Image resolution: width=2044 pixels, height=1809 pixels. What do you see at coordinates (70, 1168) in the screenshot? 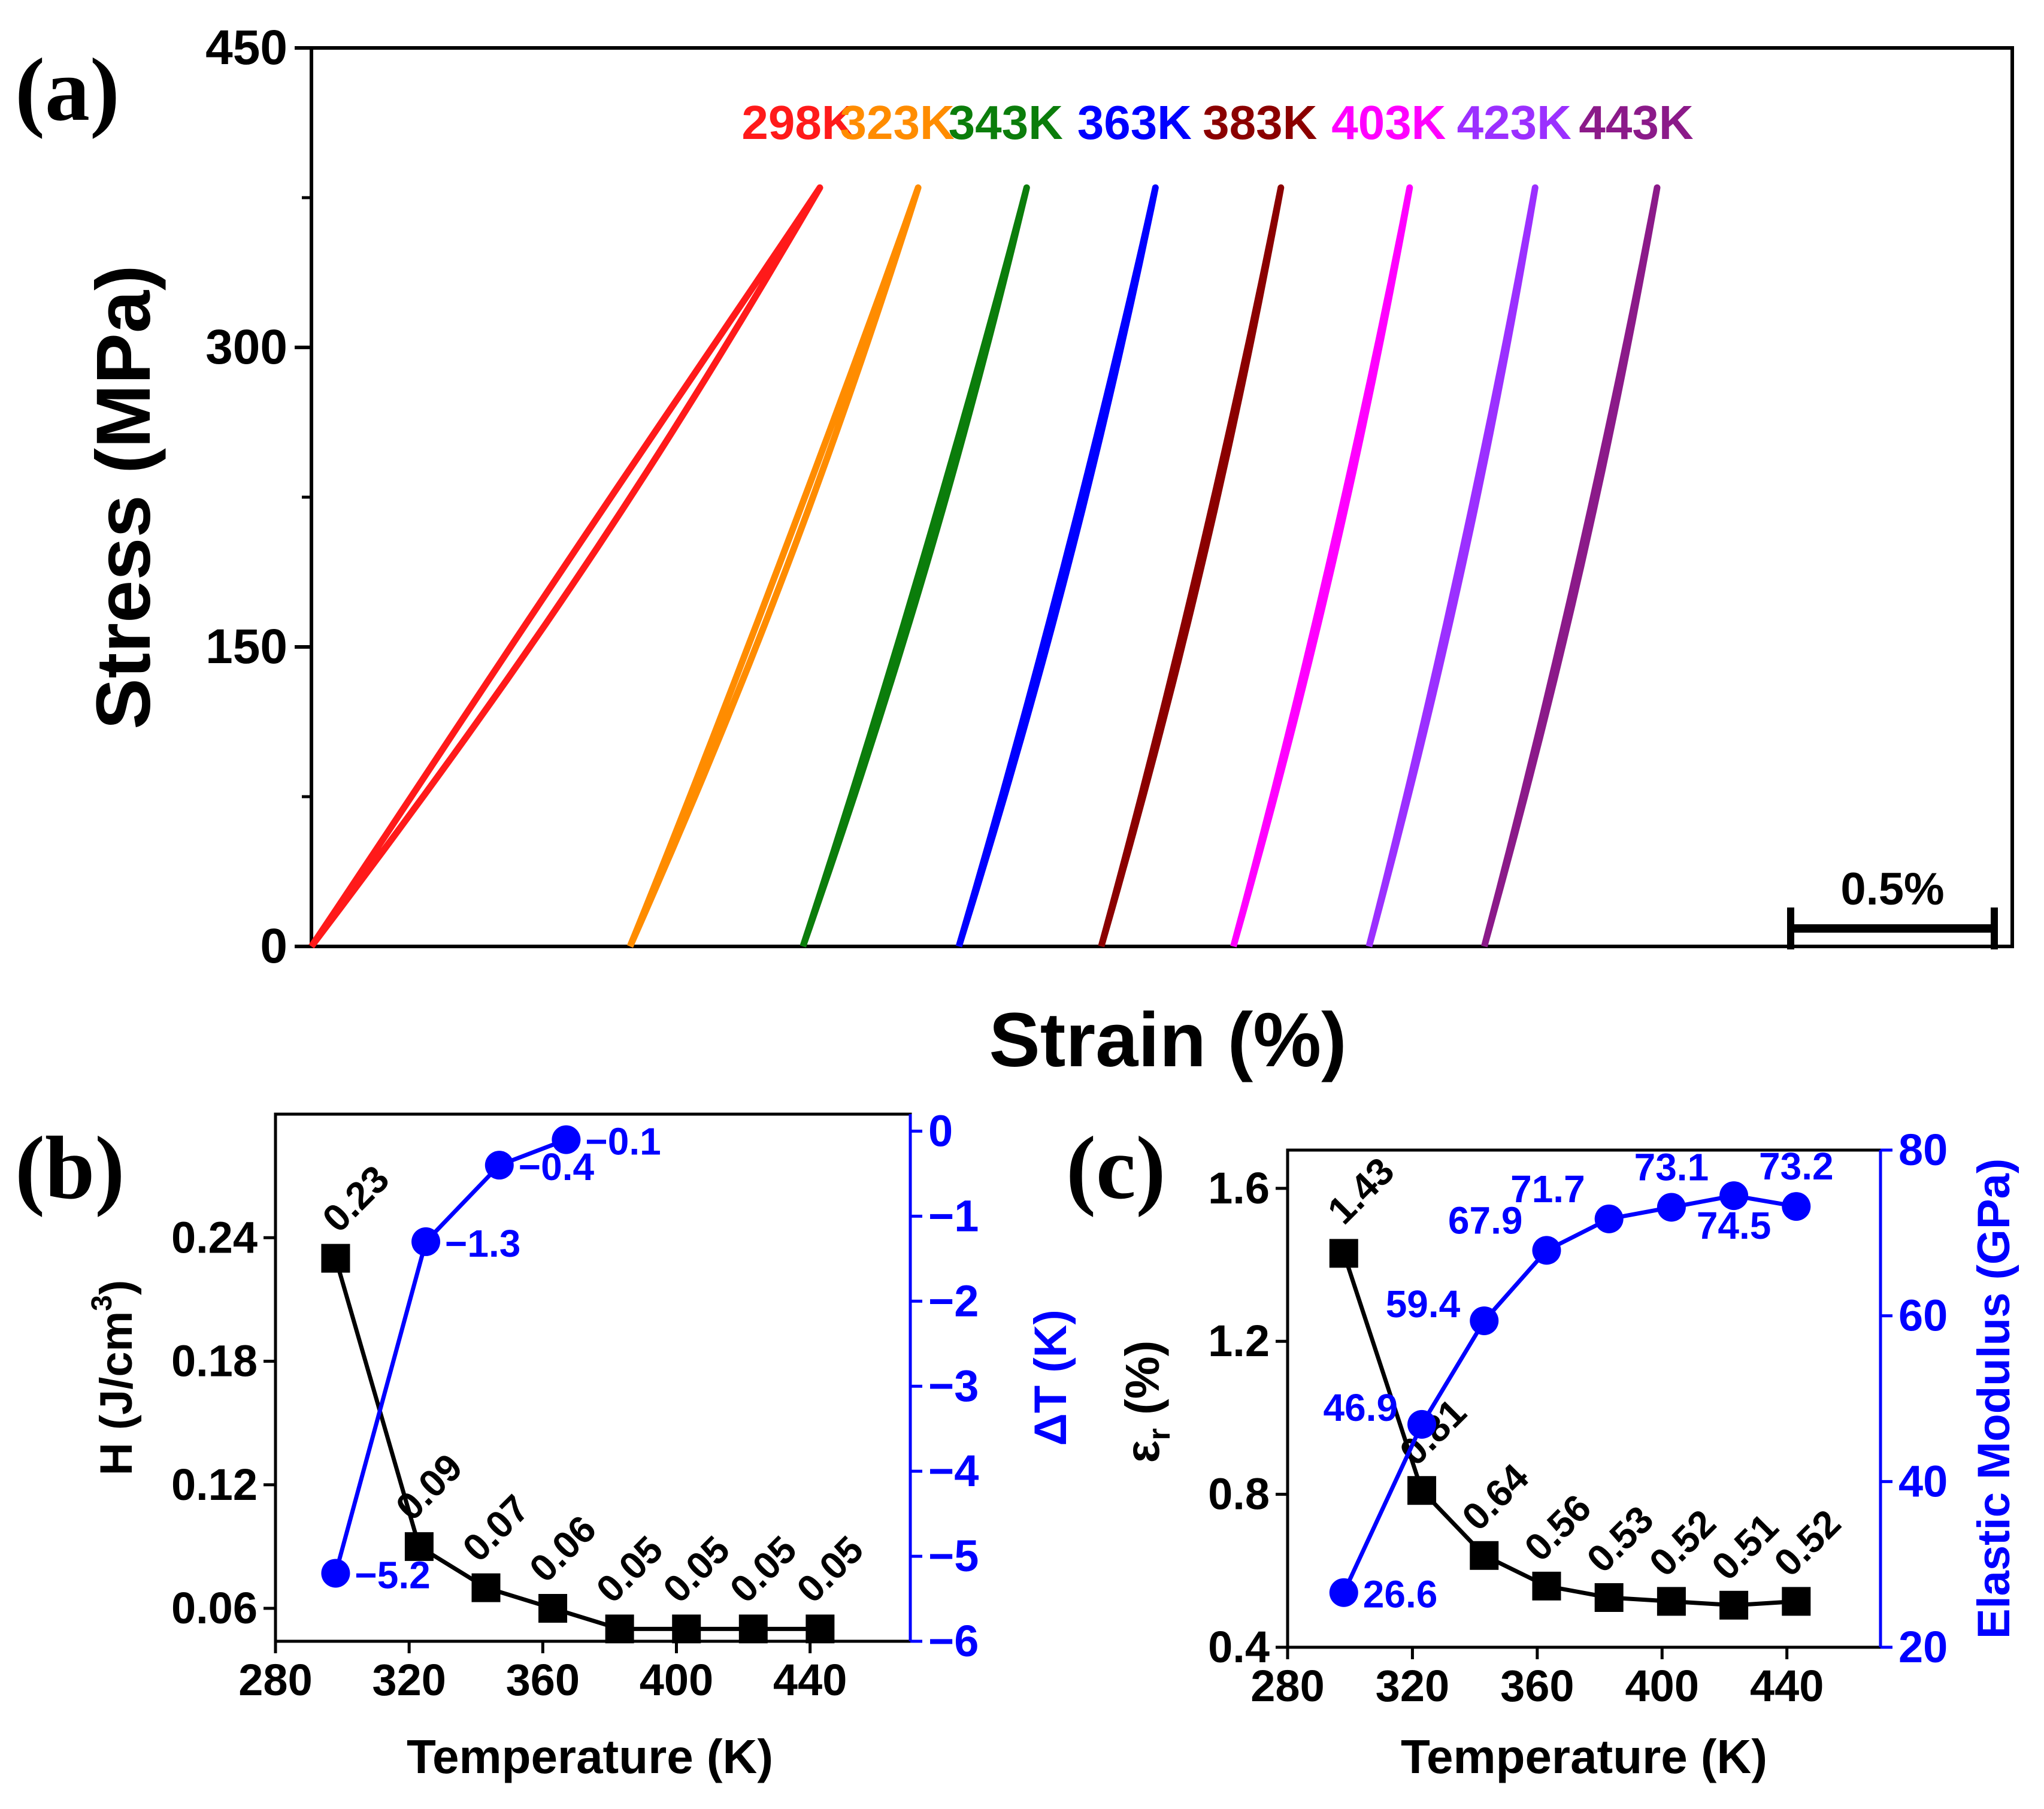
I see `panel-b-tag: (b)` at bounding box center [70, 1168].